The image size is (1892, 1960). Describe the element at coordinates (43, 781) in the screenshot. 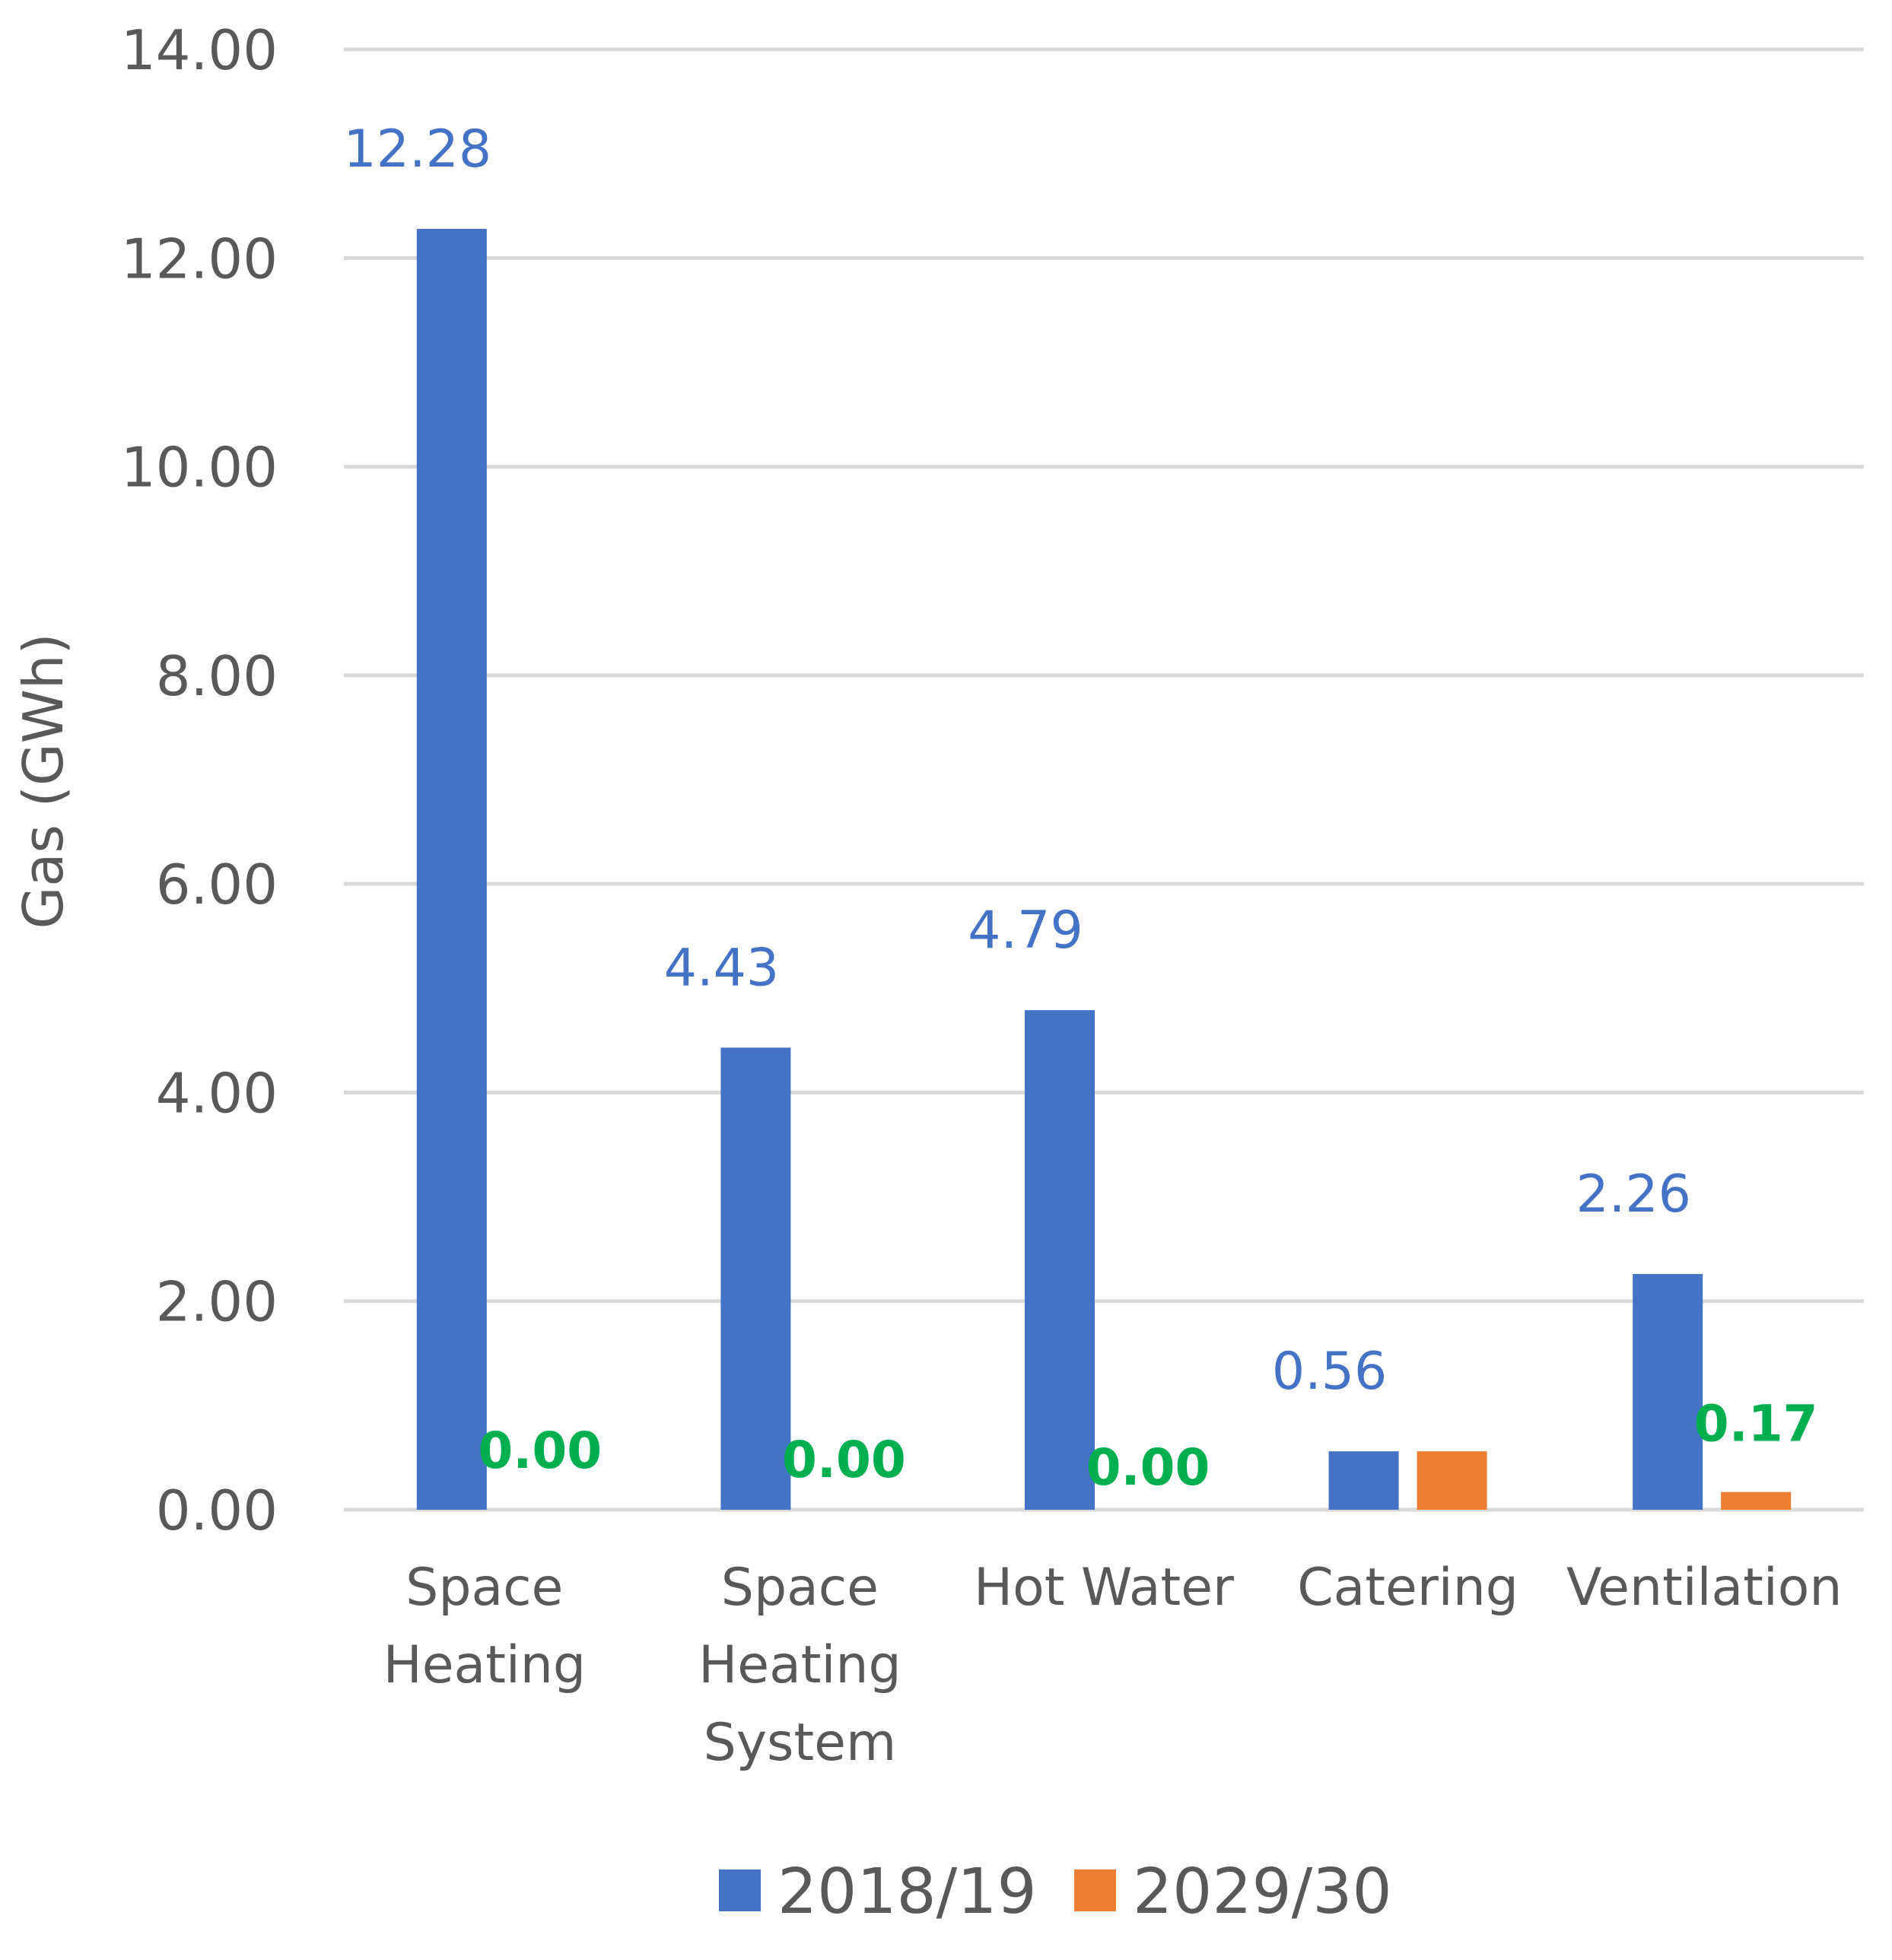

I see `y-axis-title: Gas (GWh)` at that location.